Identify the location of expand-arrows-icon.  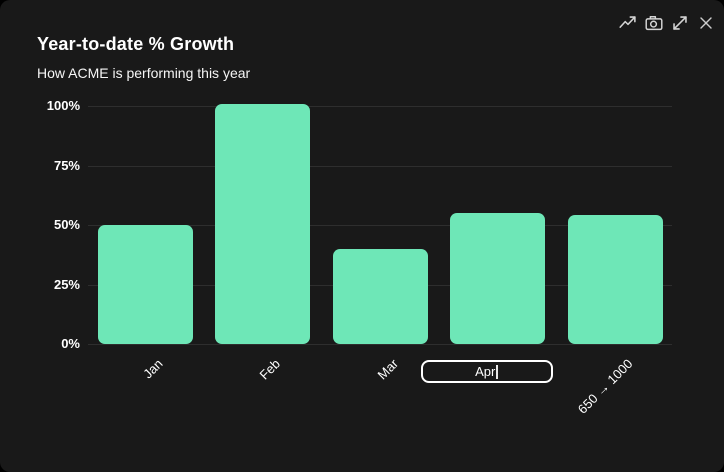
(680, 23).